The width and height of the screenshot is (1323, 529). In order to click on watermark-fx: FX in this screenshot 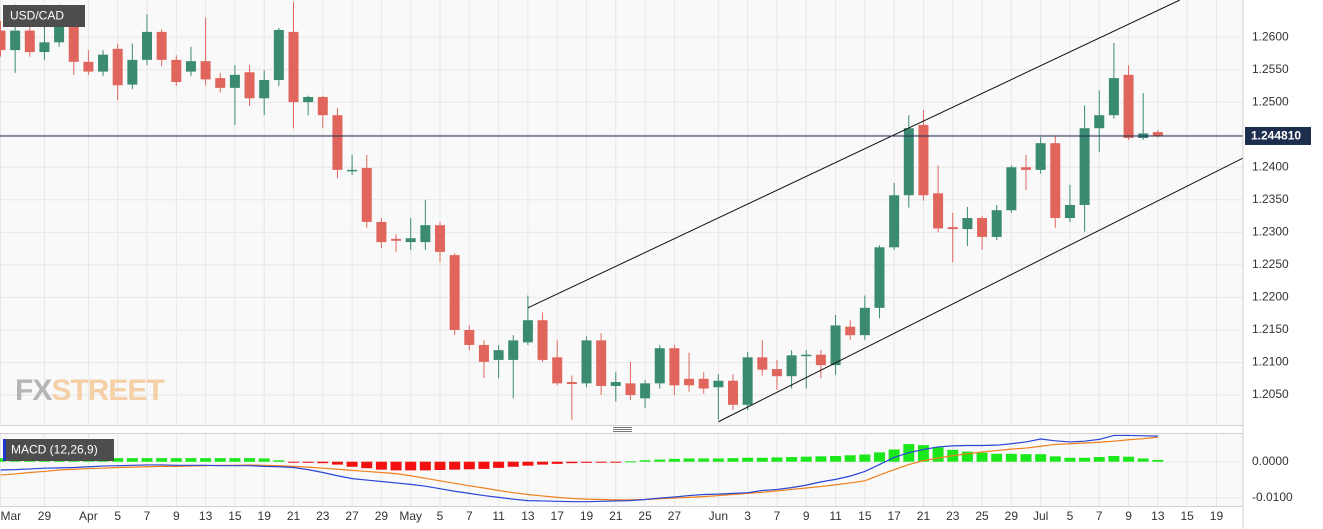, I will do `click(33, 390)`.